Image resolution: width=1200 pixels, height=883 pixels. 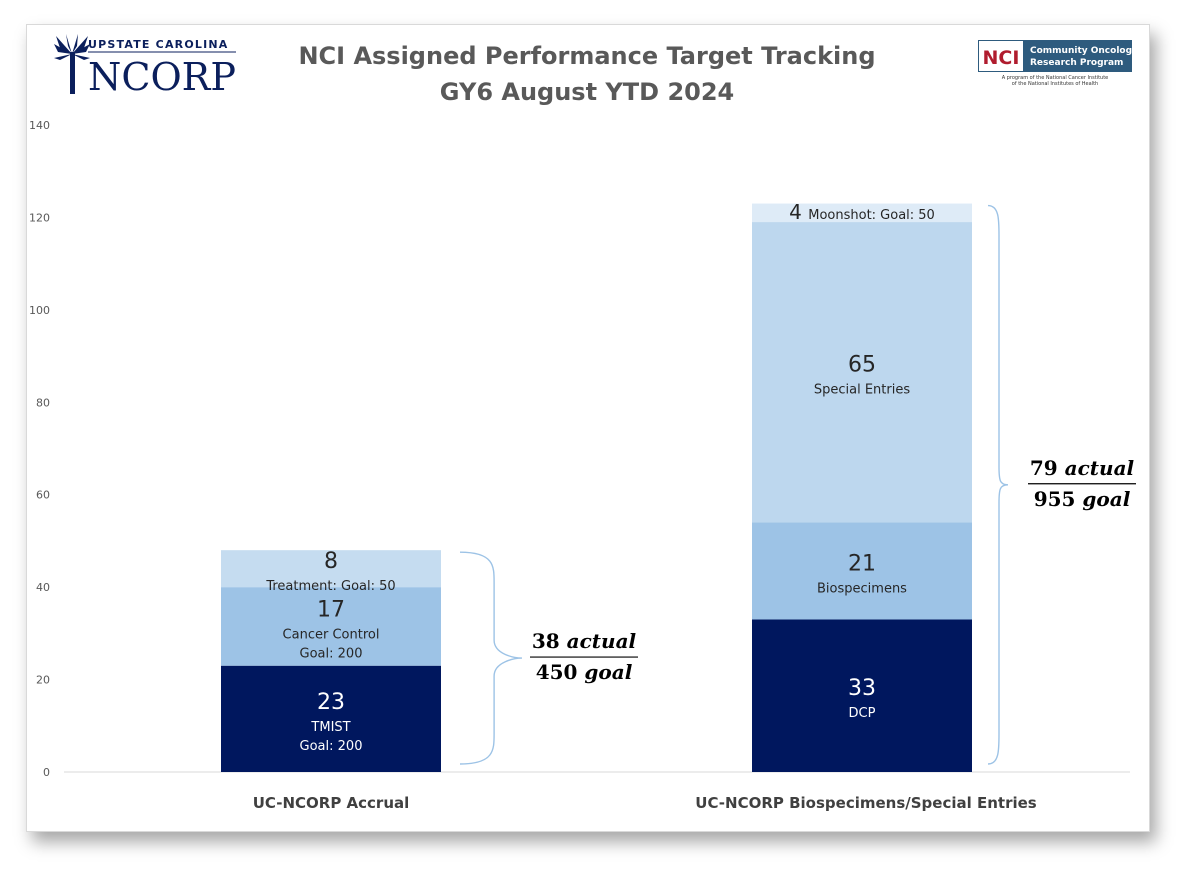 I want to click on data-label-text: Special Entries, so click(x=862, y=390).